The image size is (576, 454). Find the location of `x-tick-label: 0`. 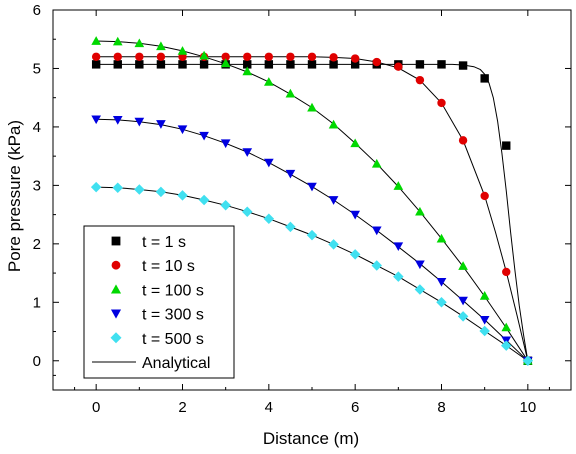

x-tick-label: 0 is located at coordinates (96, 407).